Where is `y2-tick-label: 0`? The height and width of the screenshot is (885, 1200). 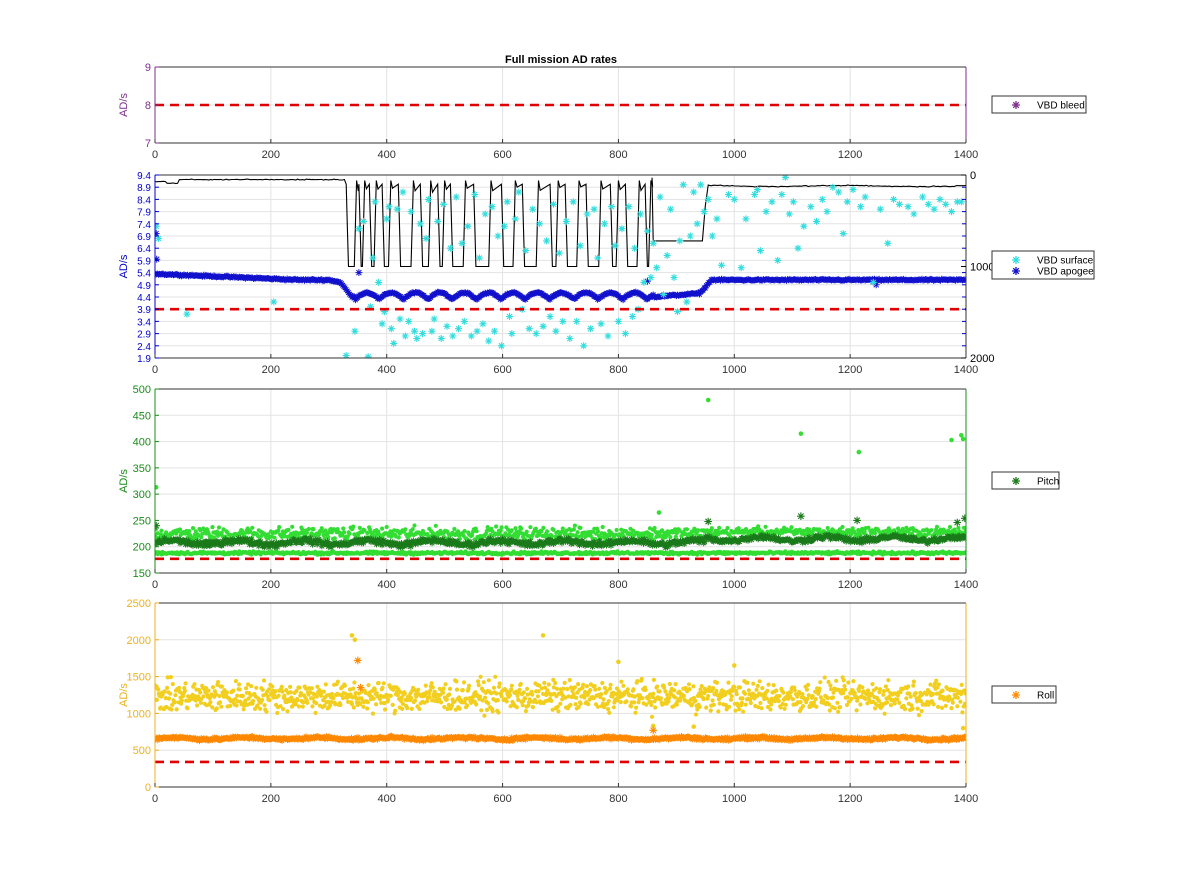 y2-tick-label: 0 is located at coordinates (973, 176).